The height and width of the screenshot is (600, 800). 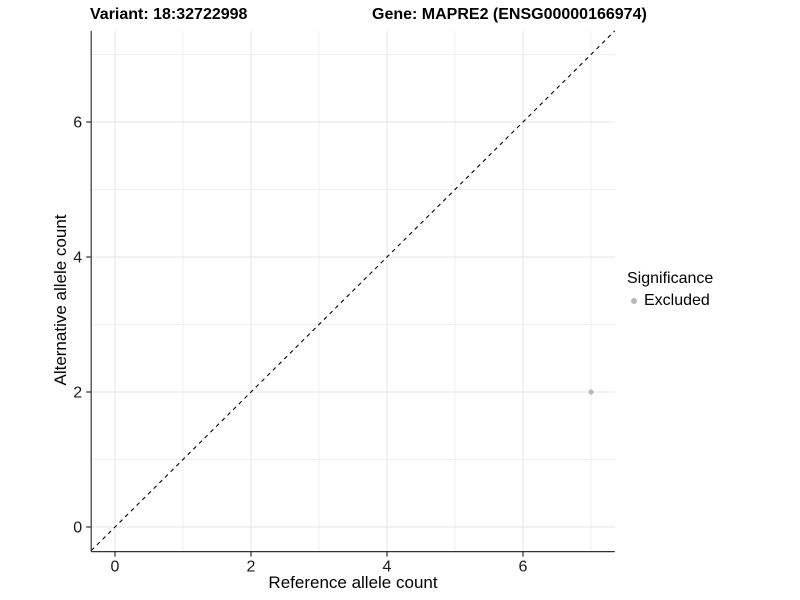 What do you see at coordinates (115, 567) in the screenshot?
I see `x-tick-label: 0` at bounding box center [115, 567].